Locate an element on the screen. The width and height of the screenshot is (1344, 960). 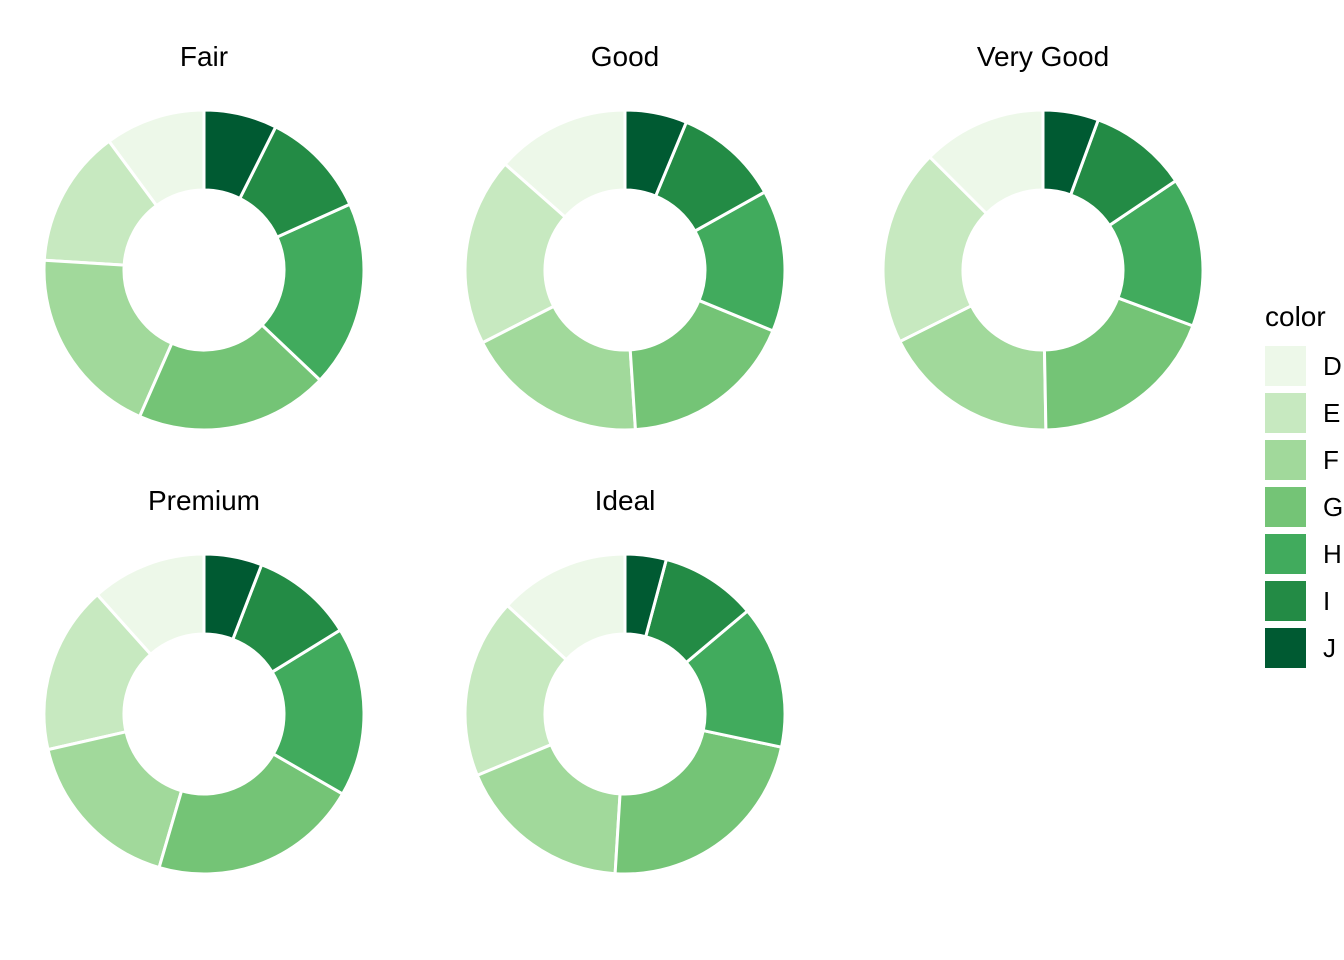
donut-chart-good is located at coordinates (625, 270).